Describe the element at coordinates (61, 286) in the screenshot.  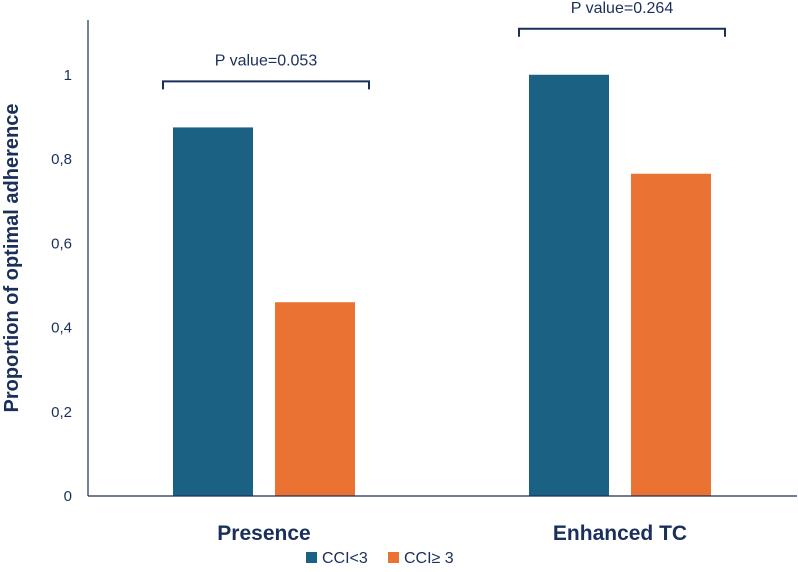
I see `y-tick-labels: 0 0,2 0,4 0,6 0,8 1` at that location.